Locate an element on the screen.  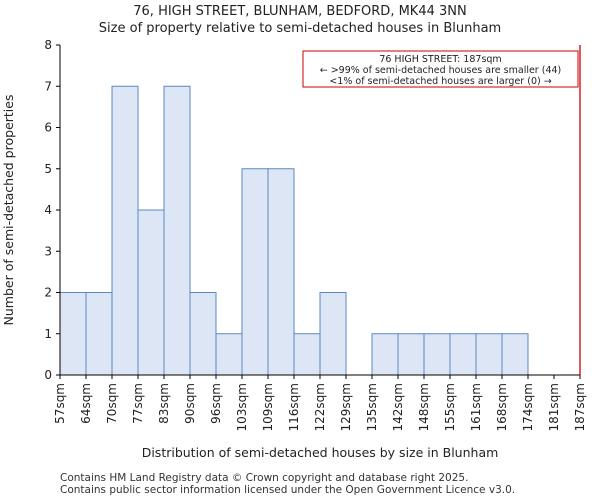
x-tick-label: 174sqm is located at coordinates (528, 407).